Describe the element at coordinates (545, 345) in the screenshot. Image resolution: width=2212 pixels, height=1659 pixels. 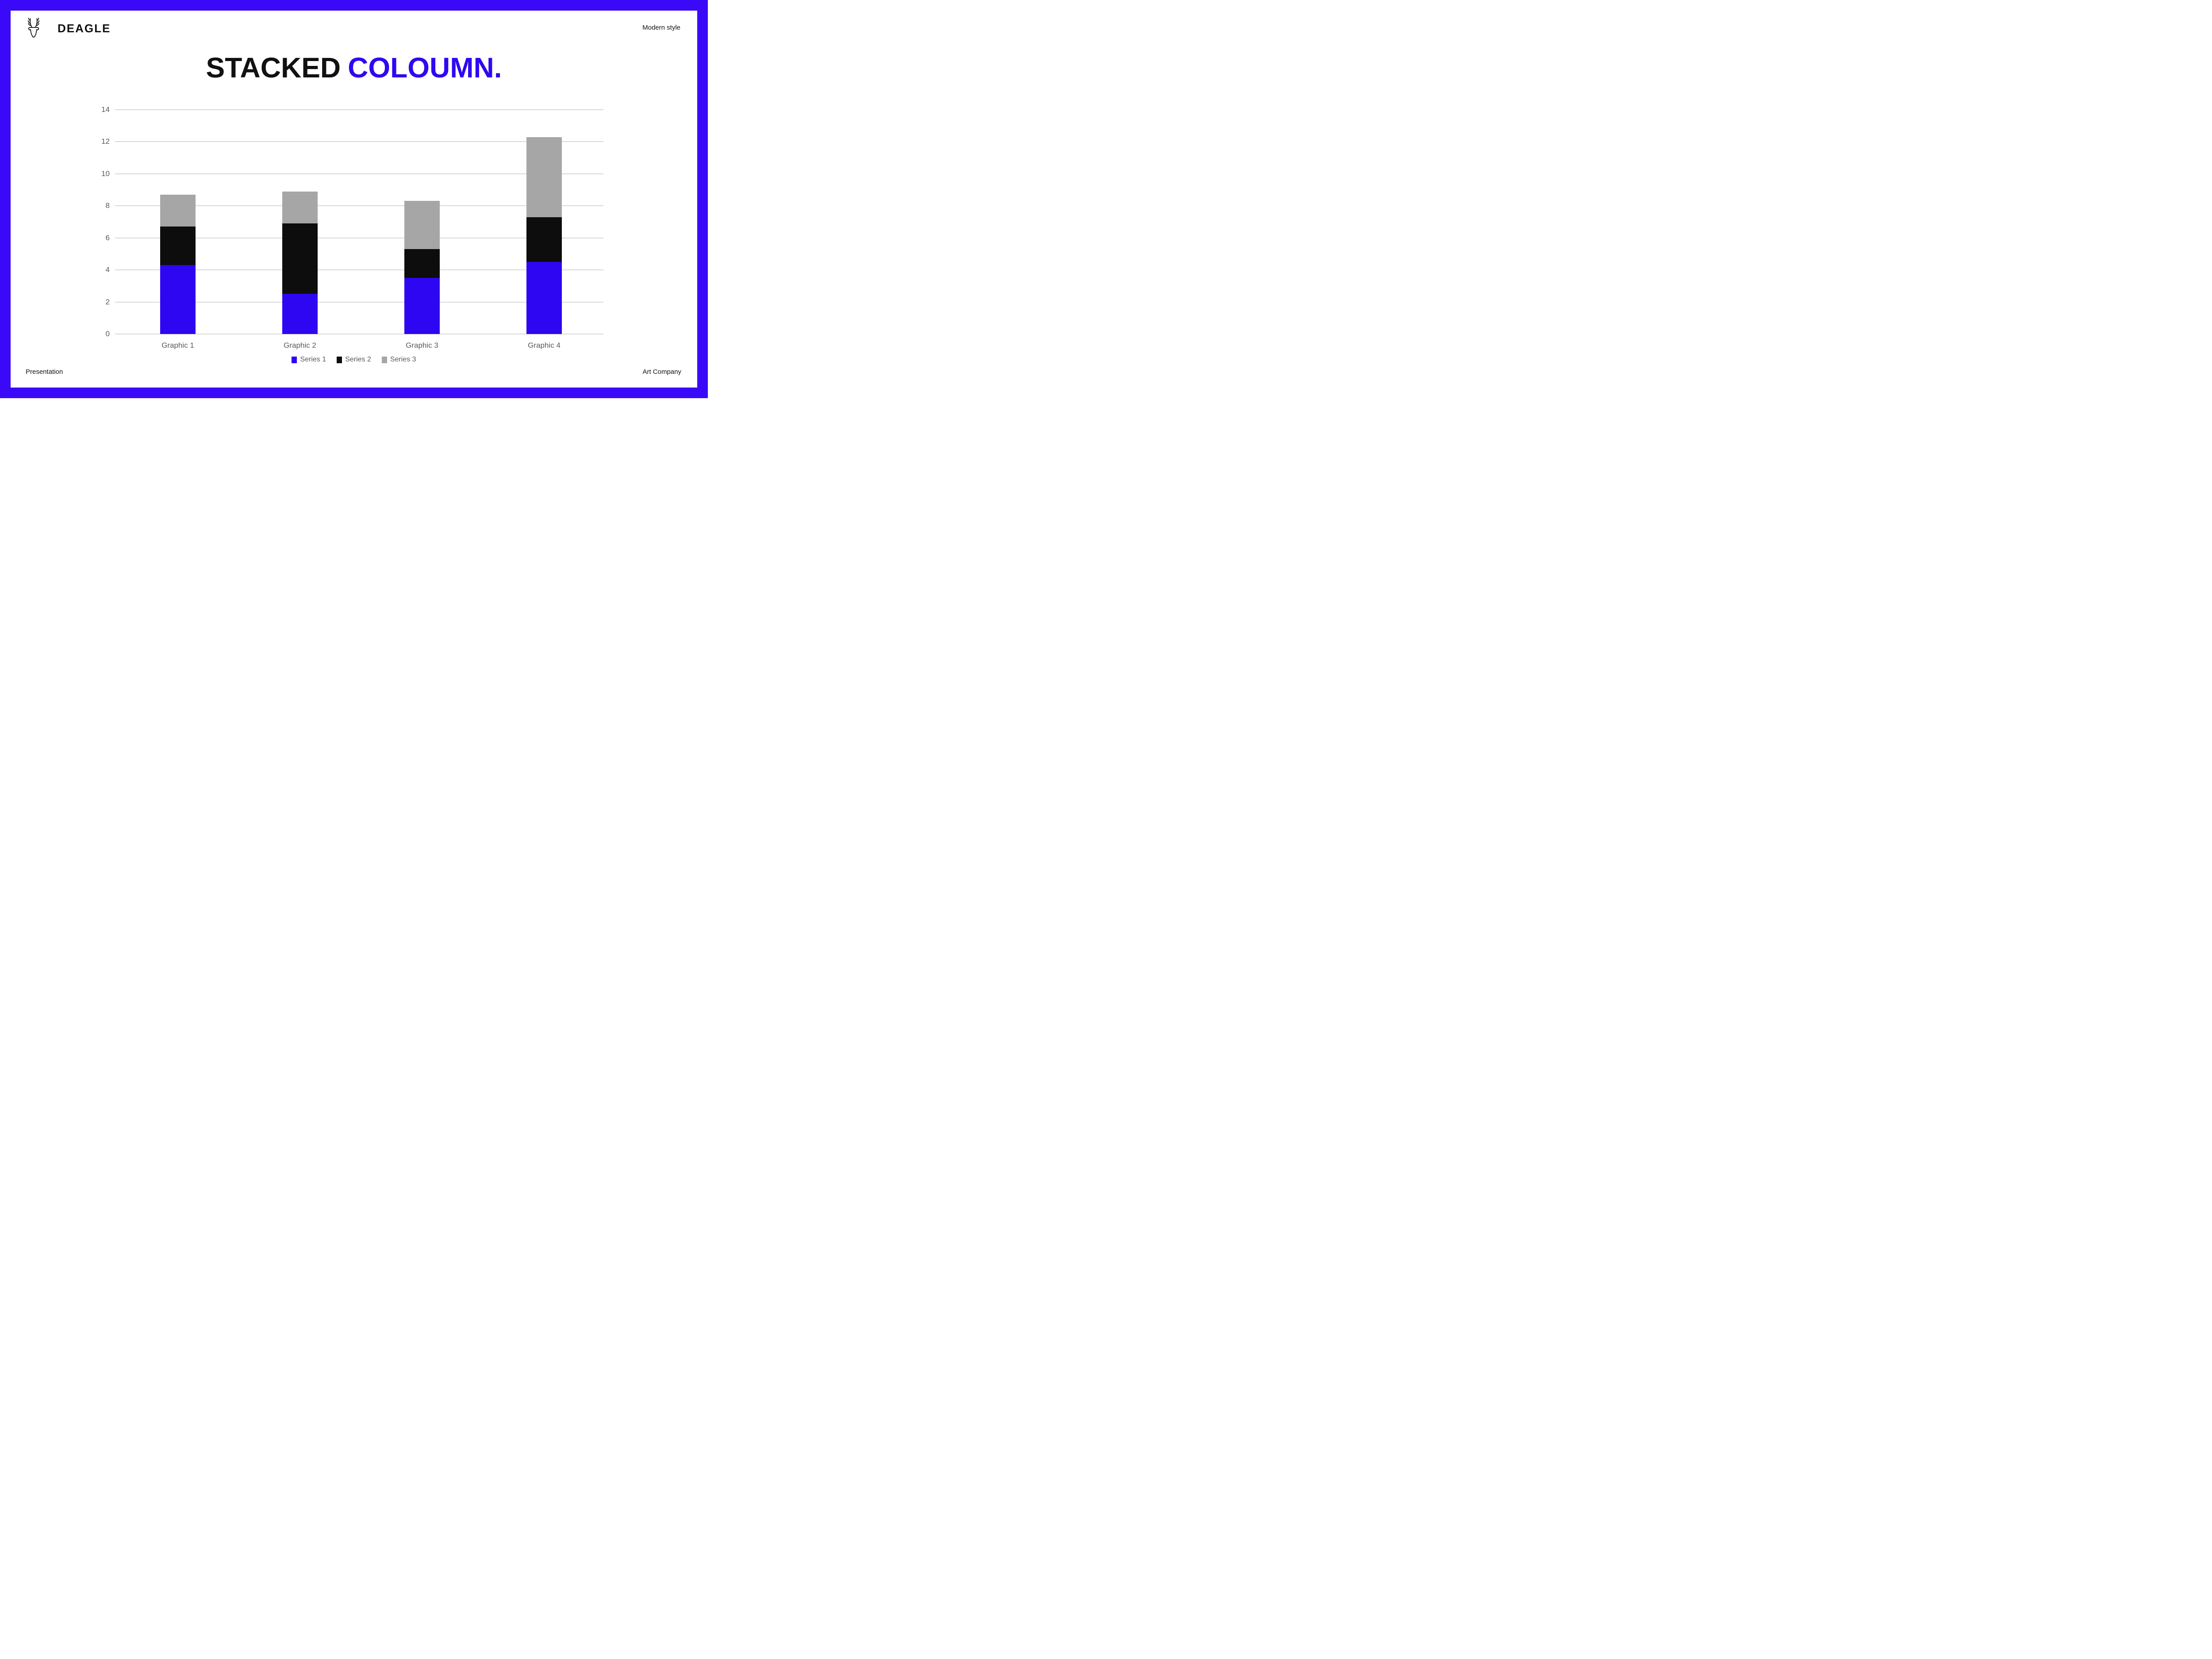
I see `x-axis-category-label: Graphic 4` at that location.